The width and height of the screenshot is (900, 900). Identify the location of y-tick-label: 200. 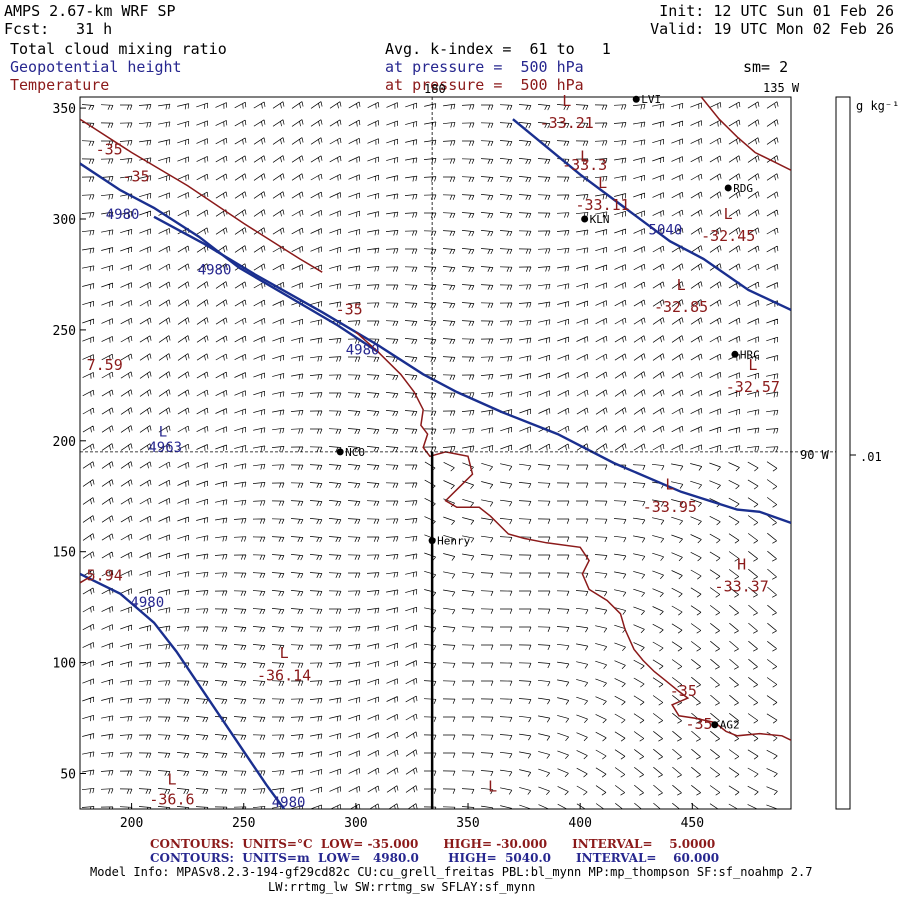
(64, 442).